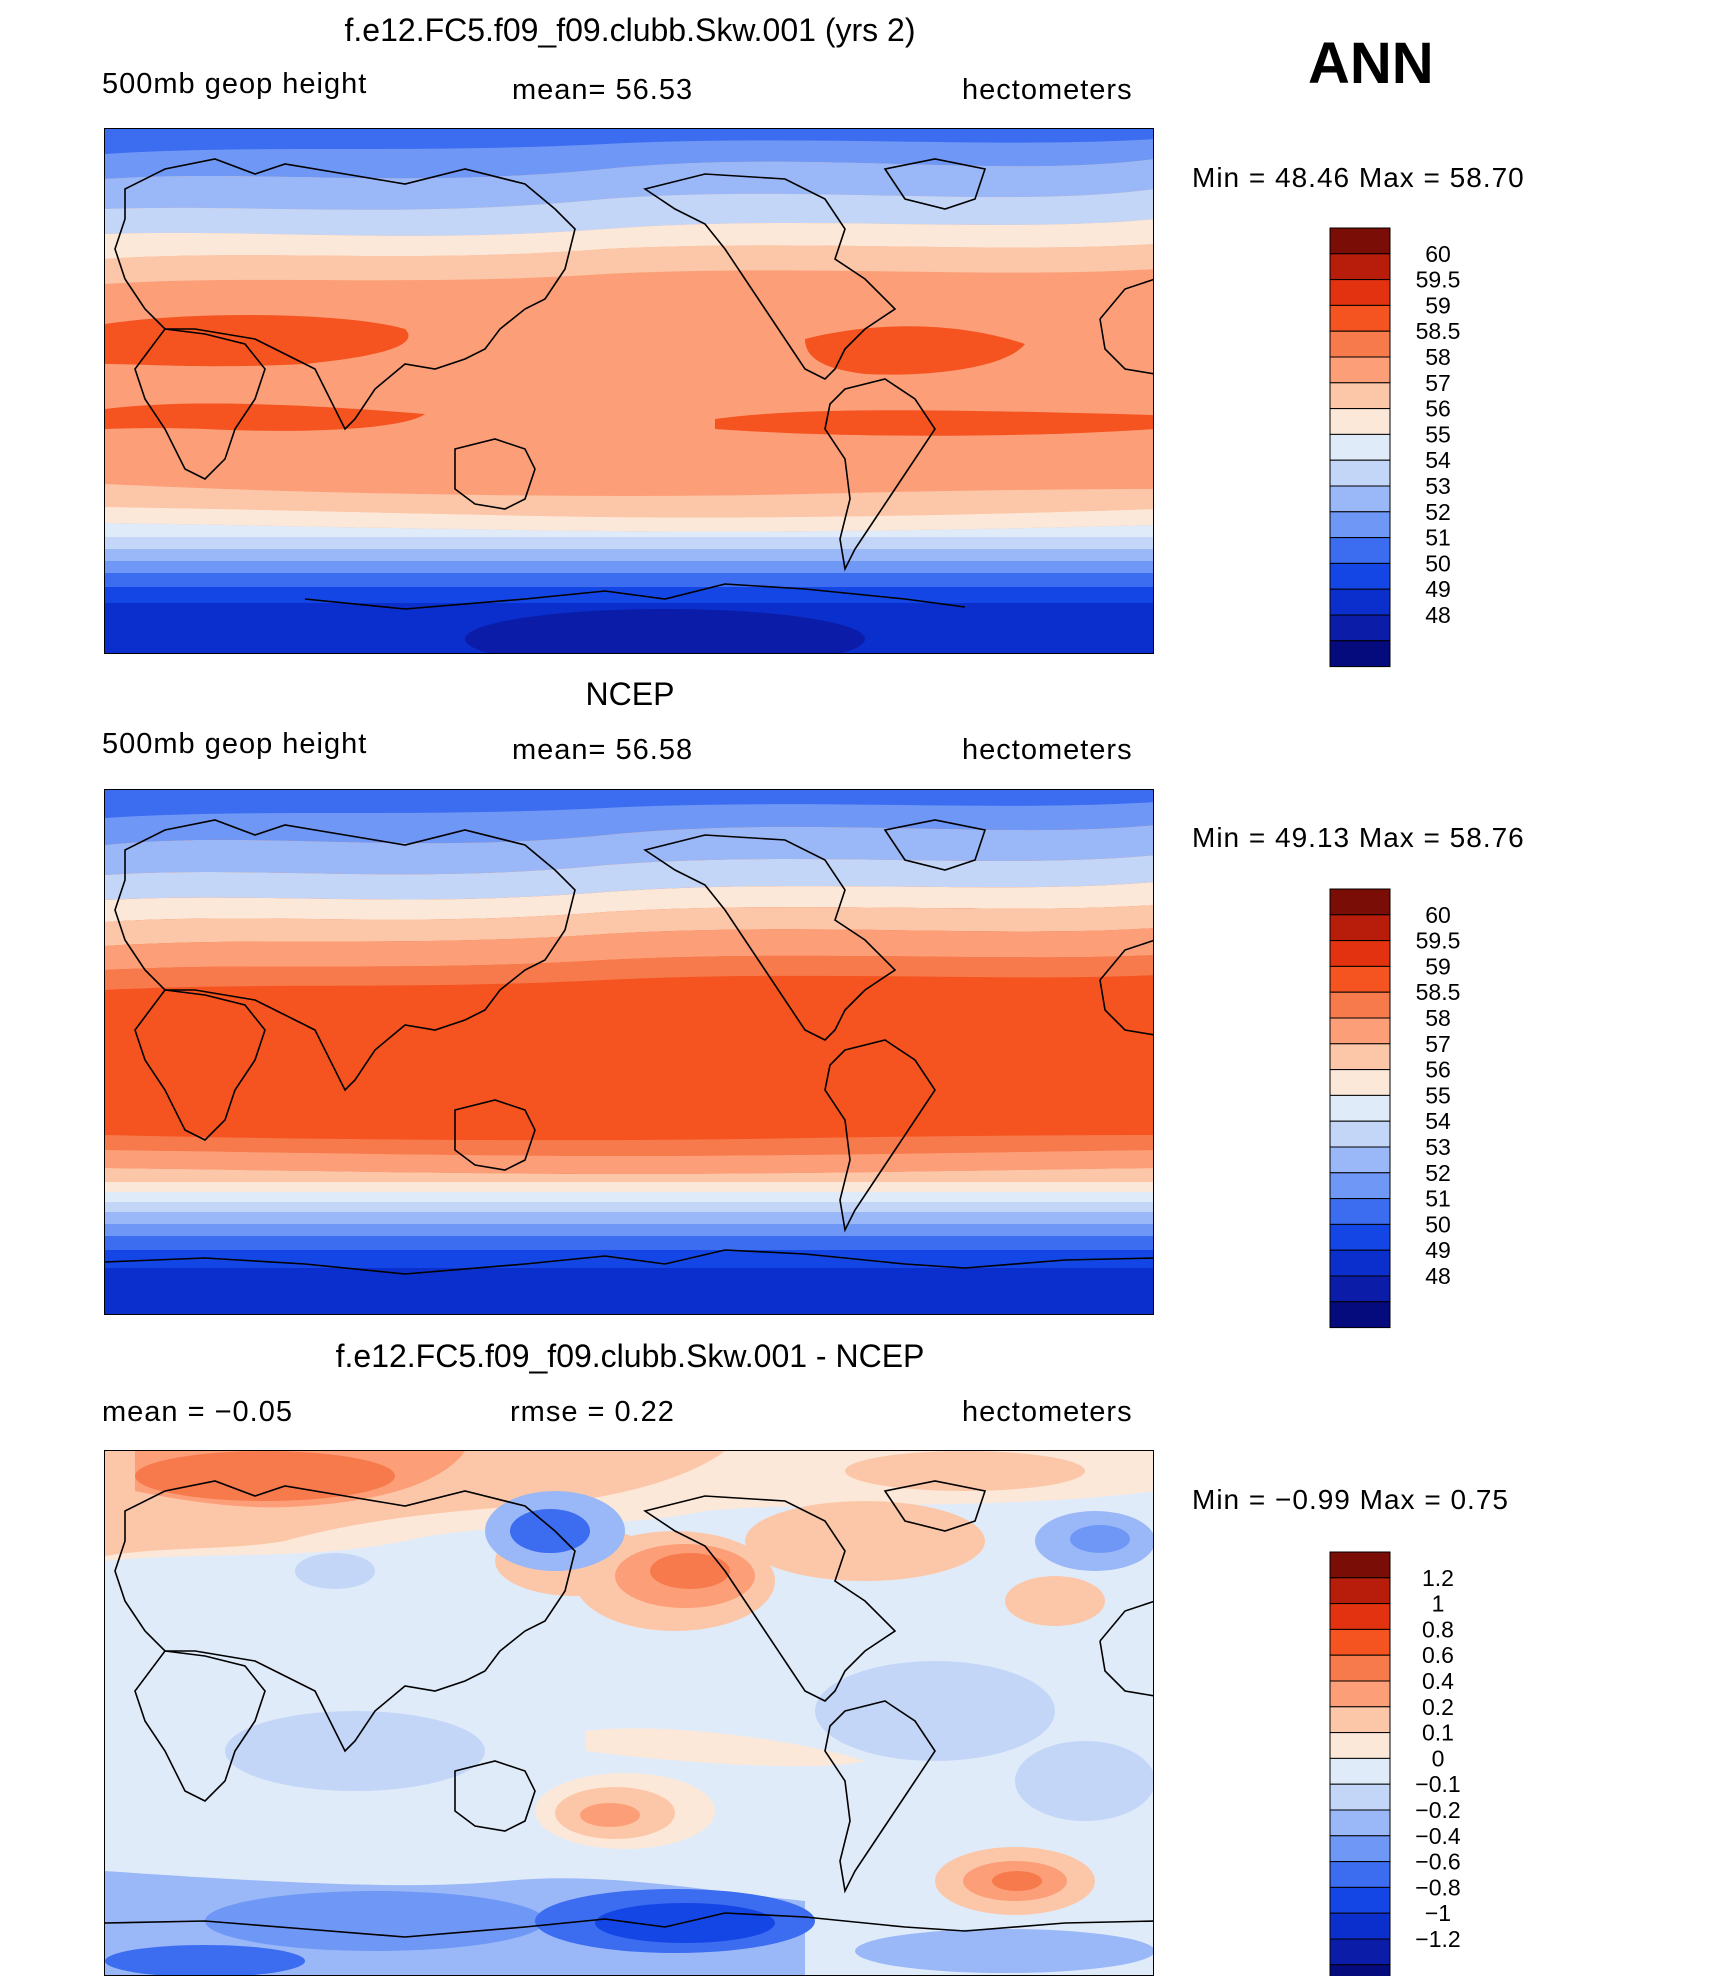  Describe the element at coordinates (197, 1412) in the screenshot. I see `panel-3-mean-label: mean = −0.05` at that location.